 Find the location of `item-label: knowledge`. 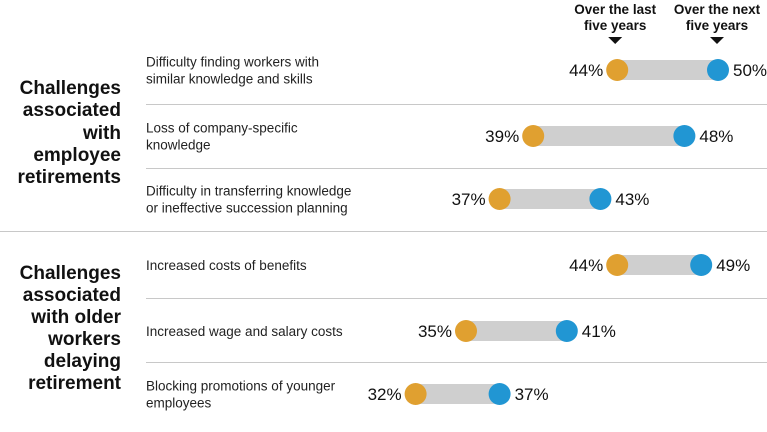

item-label: knowledge is located at coordinates (178, 145).